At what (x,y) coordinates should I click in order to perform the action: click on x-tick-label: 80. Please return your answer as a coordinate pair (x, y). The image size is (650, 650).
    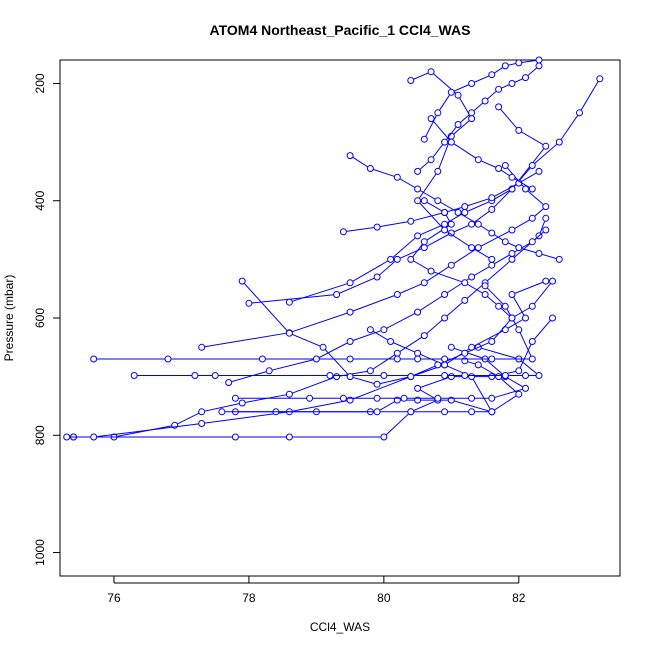
    Looking at the image, I should click on (384, 598).